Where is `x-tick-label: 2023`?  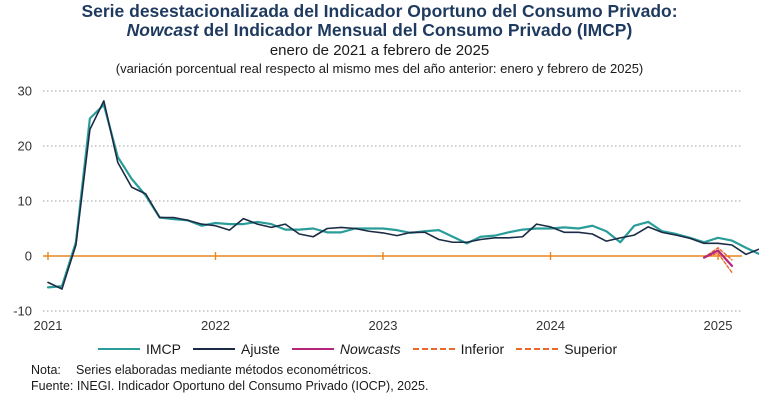
x-tick-label: 2023 is located at coordinates (383, 325).